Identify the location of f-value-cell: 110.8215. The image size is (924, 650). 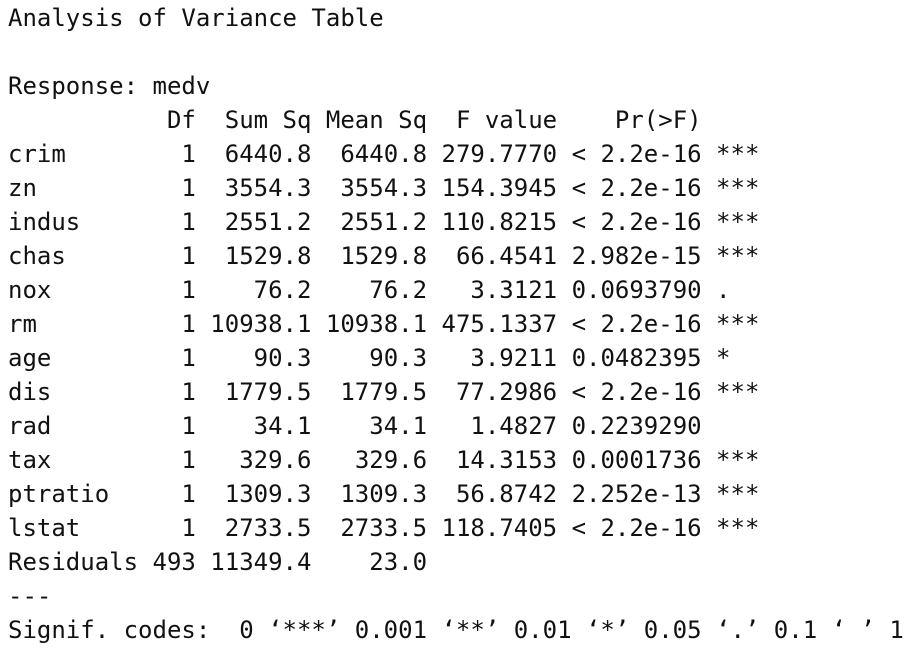
(499, 222).